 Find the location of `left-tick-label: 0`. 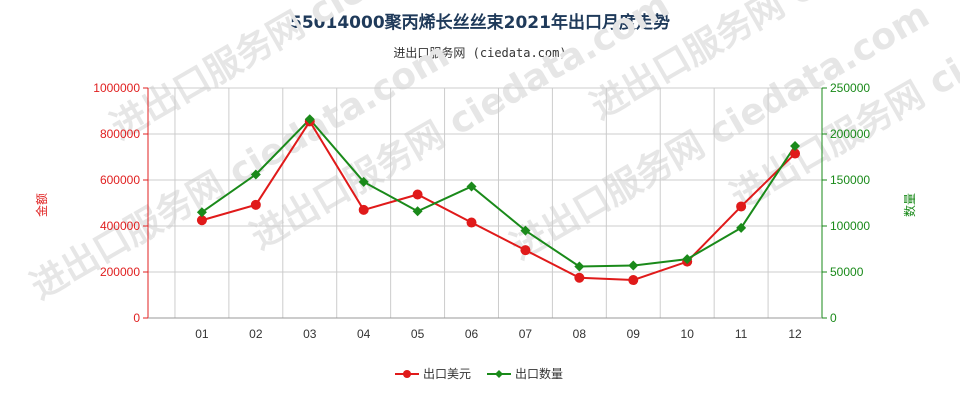

left-tick-label: 0 is located at coordinates (136, 318).